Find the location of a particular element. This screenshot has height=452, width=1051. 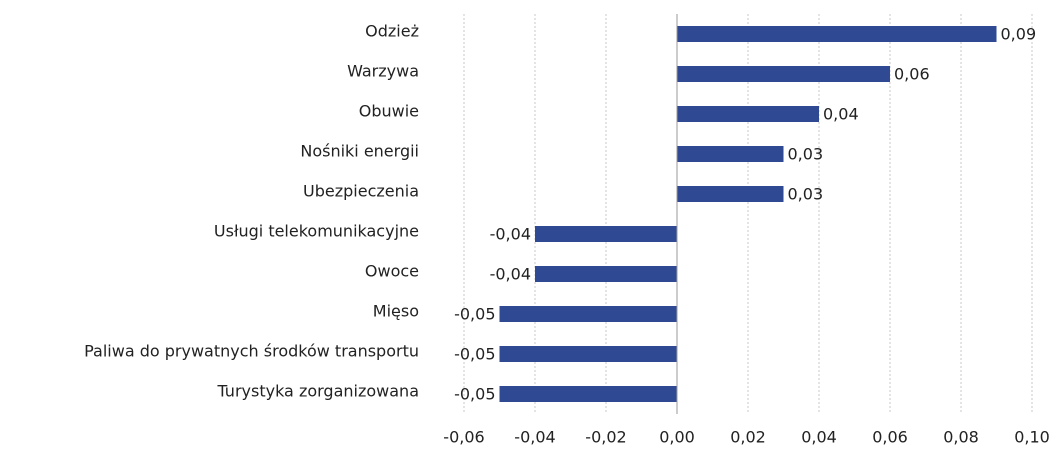

x-tick-label: 0,06 is located at coordinates (890, 437).